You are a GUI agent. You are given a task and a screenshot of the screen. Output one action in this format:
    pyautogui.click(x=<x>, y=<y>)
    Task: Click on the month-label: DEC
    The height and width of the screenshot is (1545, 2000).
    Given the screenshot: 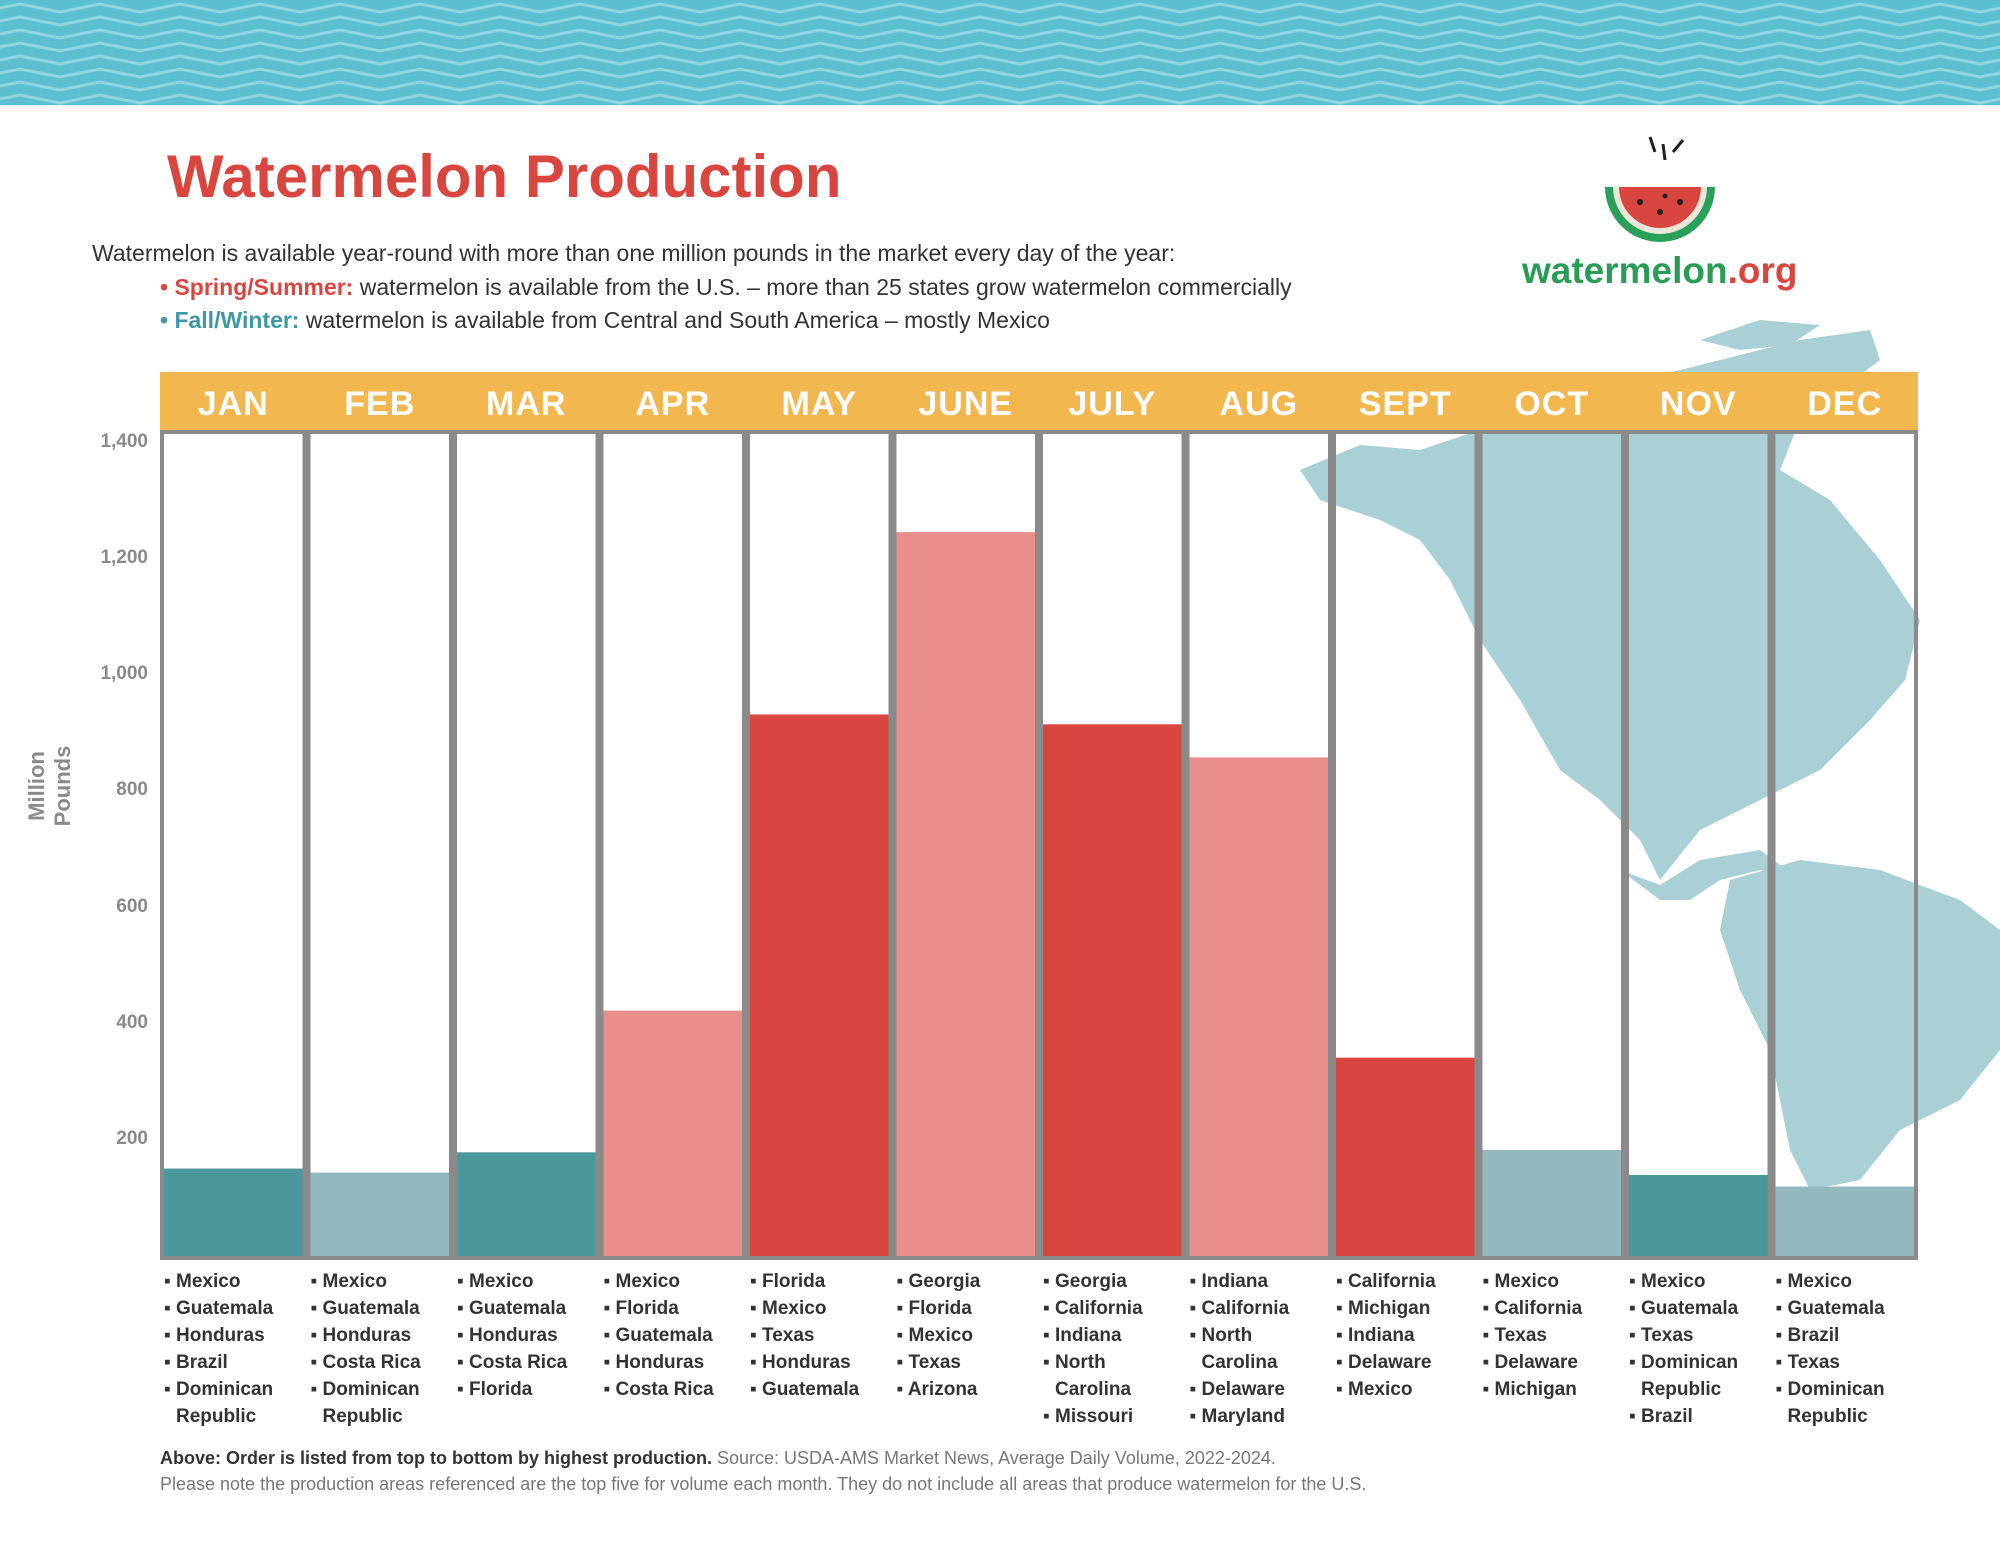 What is the action you would take?
    pyautogui.click(x=1845, y=404)
    